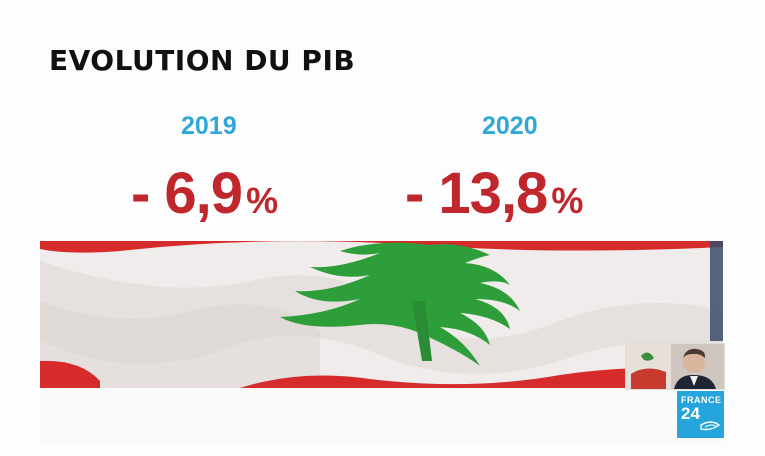  I want to click on value-2020: - 13,8%, so click(494, 193).